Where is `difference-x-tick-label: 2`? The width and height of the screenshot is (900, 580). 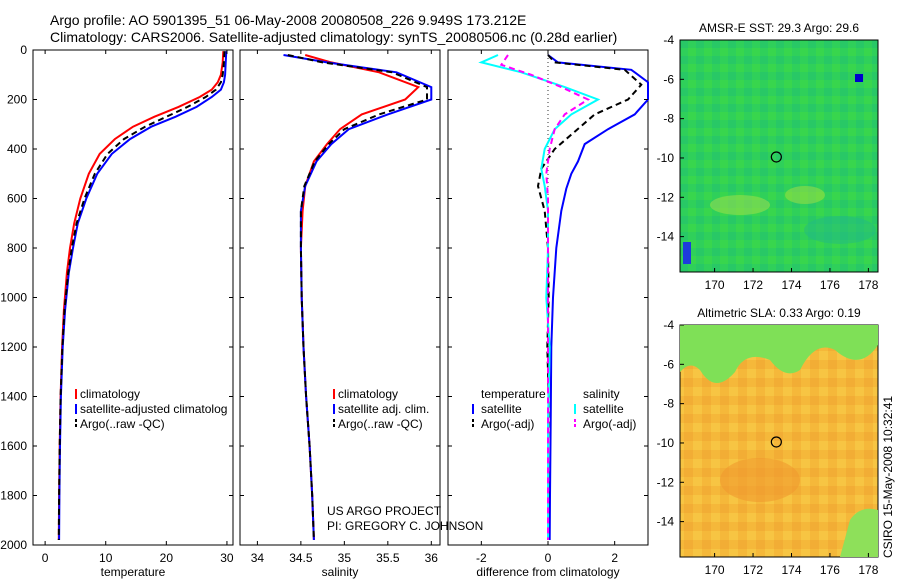
difference-x-tick-label: 2 is located at coordinates (614, 558).